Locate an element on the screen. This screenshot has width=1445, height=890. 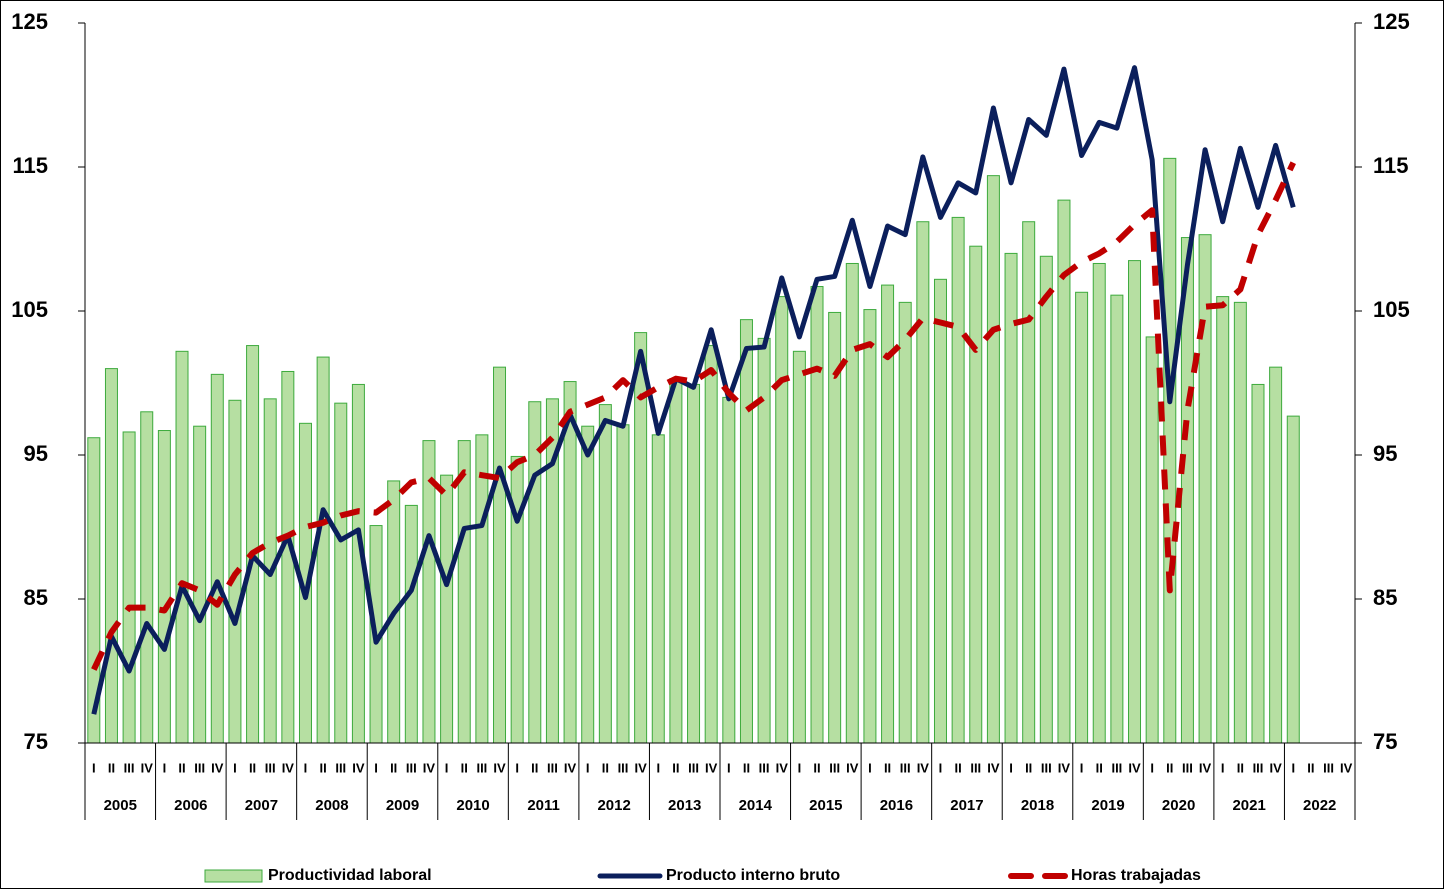
y-tick-label: 125 is located at coordinates (29, 21).